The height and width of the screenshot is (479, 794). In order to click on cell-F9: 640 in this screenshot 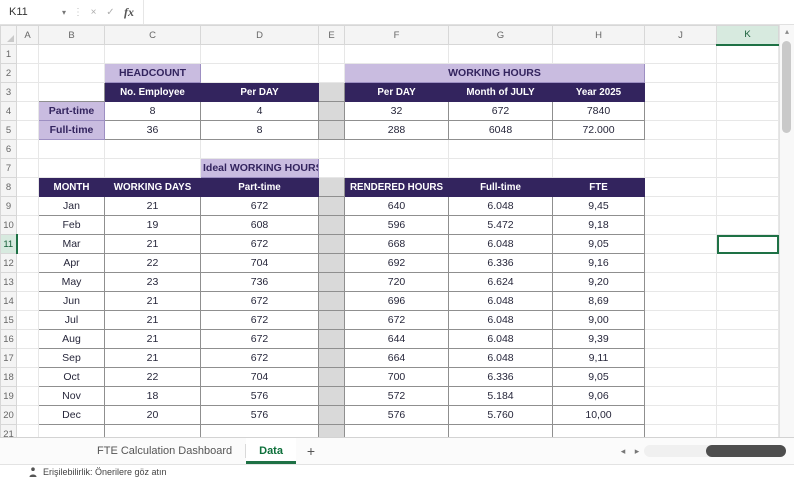, I will do `click(396, 206)`.